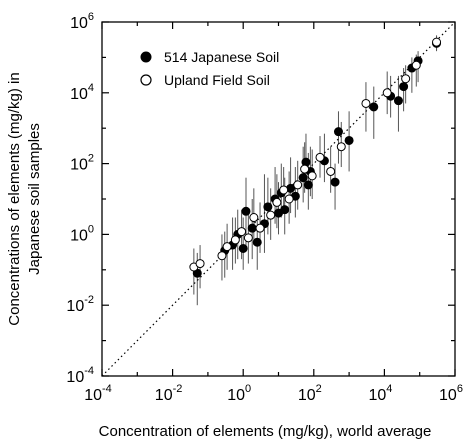 The width and height of the screenshot is (474, 444). I want to click on y-tick-label: 10⁶, so click(82, 21).